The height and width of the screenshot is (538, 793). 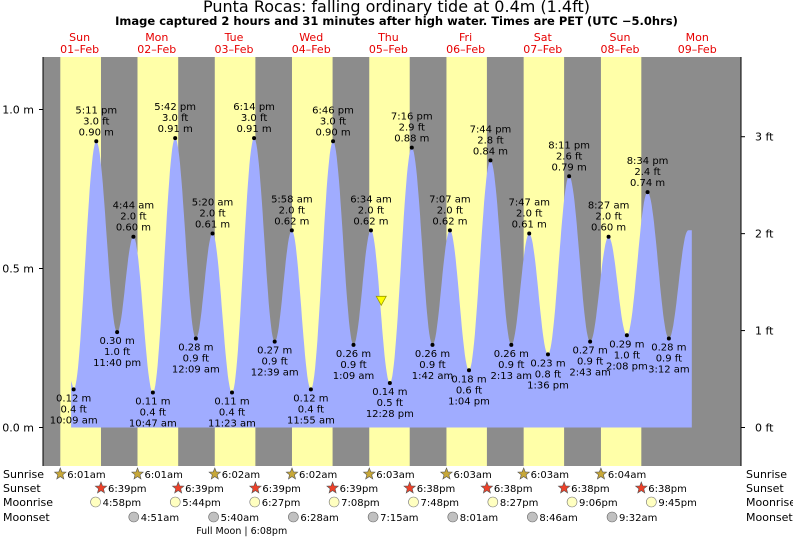 I want to click on moonset-time: 8:46am, so click(x=558, y=518).